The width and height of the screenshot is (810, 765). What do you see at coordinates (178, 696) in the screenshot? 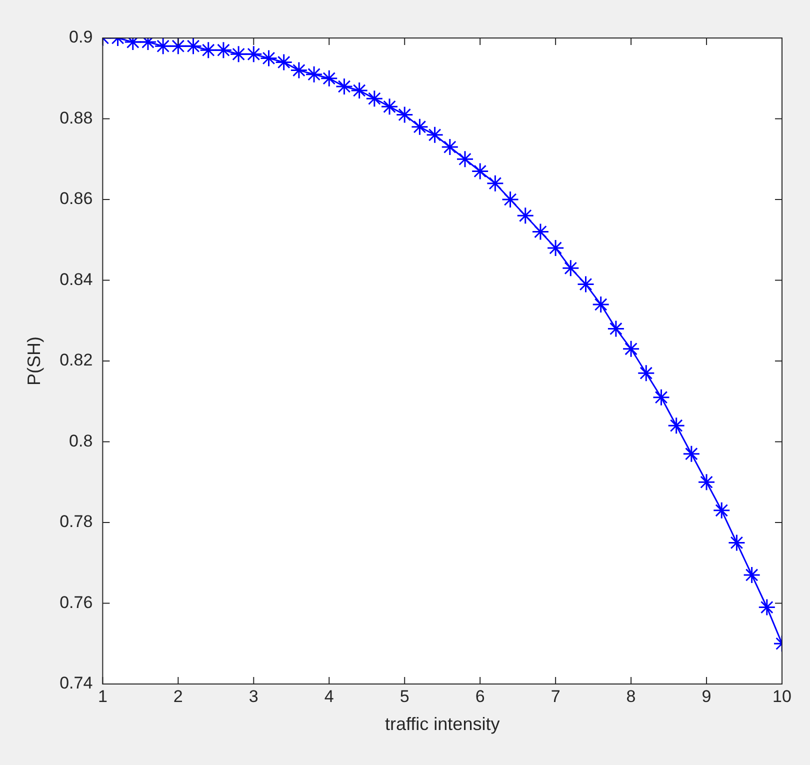
I see `x-tick-label: 2` at bounding box center [178, 696].